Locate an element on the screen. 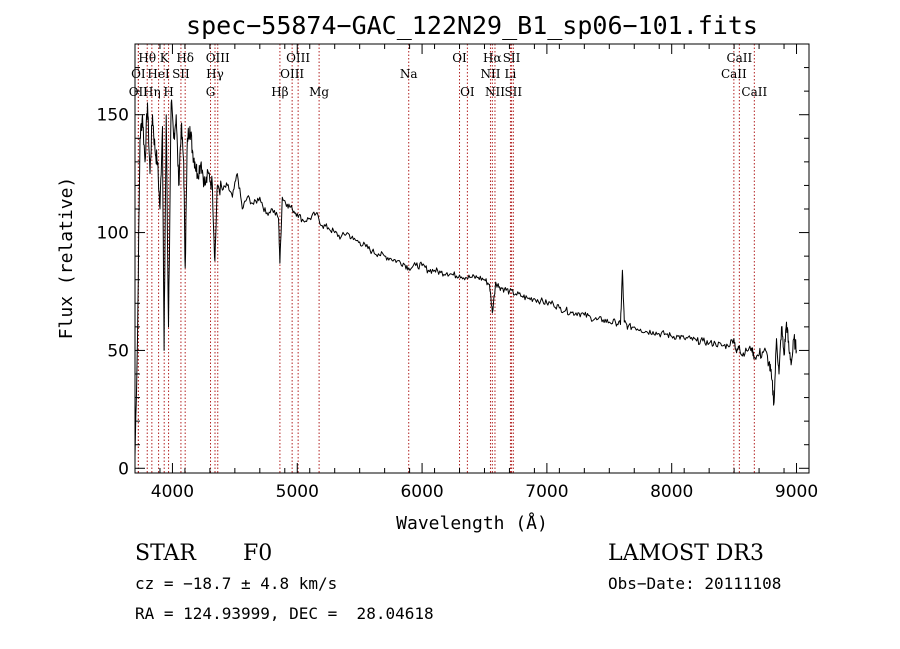 Image resolution: width=900 pixels, height=649 pixels. x-tick-label-5: 9000 is located at coordinates (796, 492).